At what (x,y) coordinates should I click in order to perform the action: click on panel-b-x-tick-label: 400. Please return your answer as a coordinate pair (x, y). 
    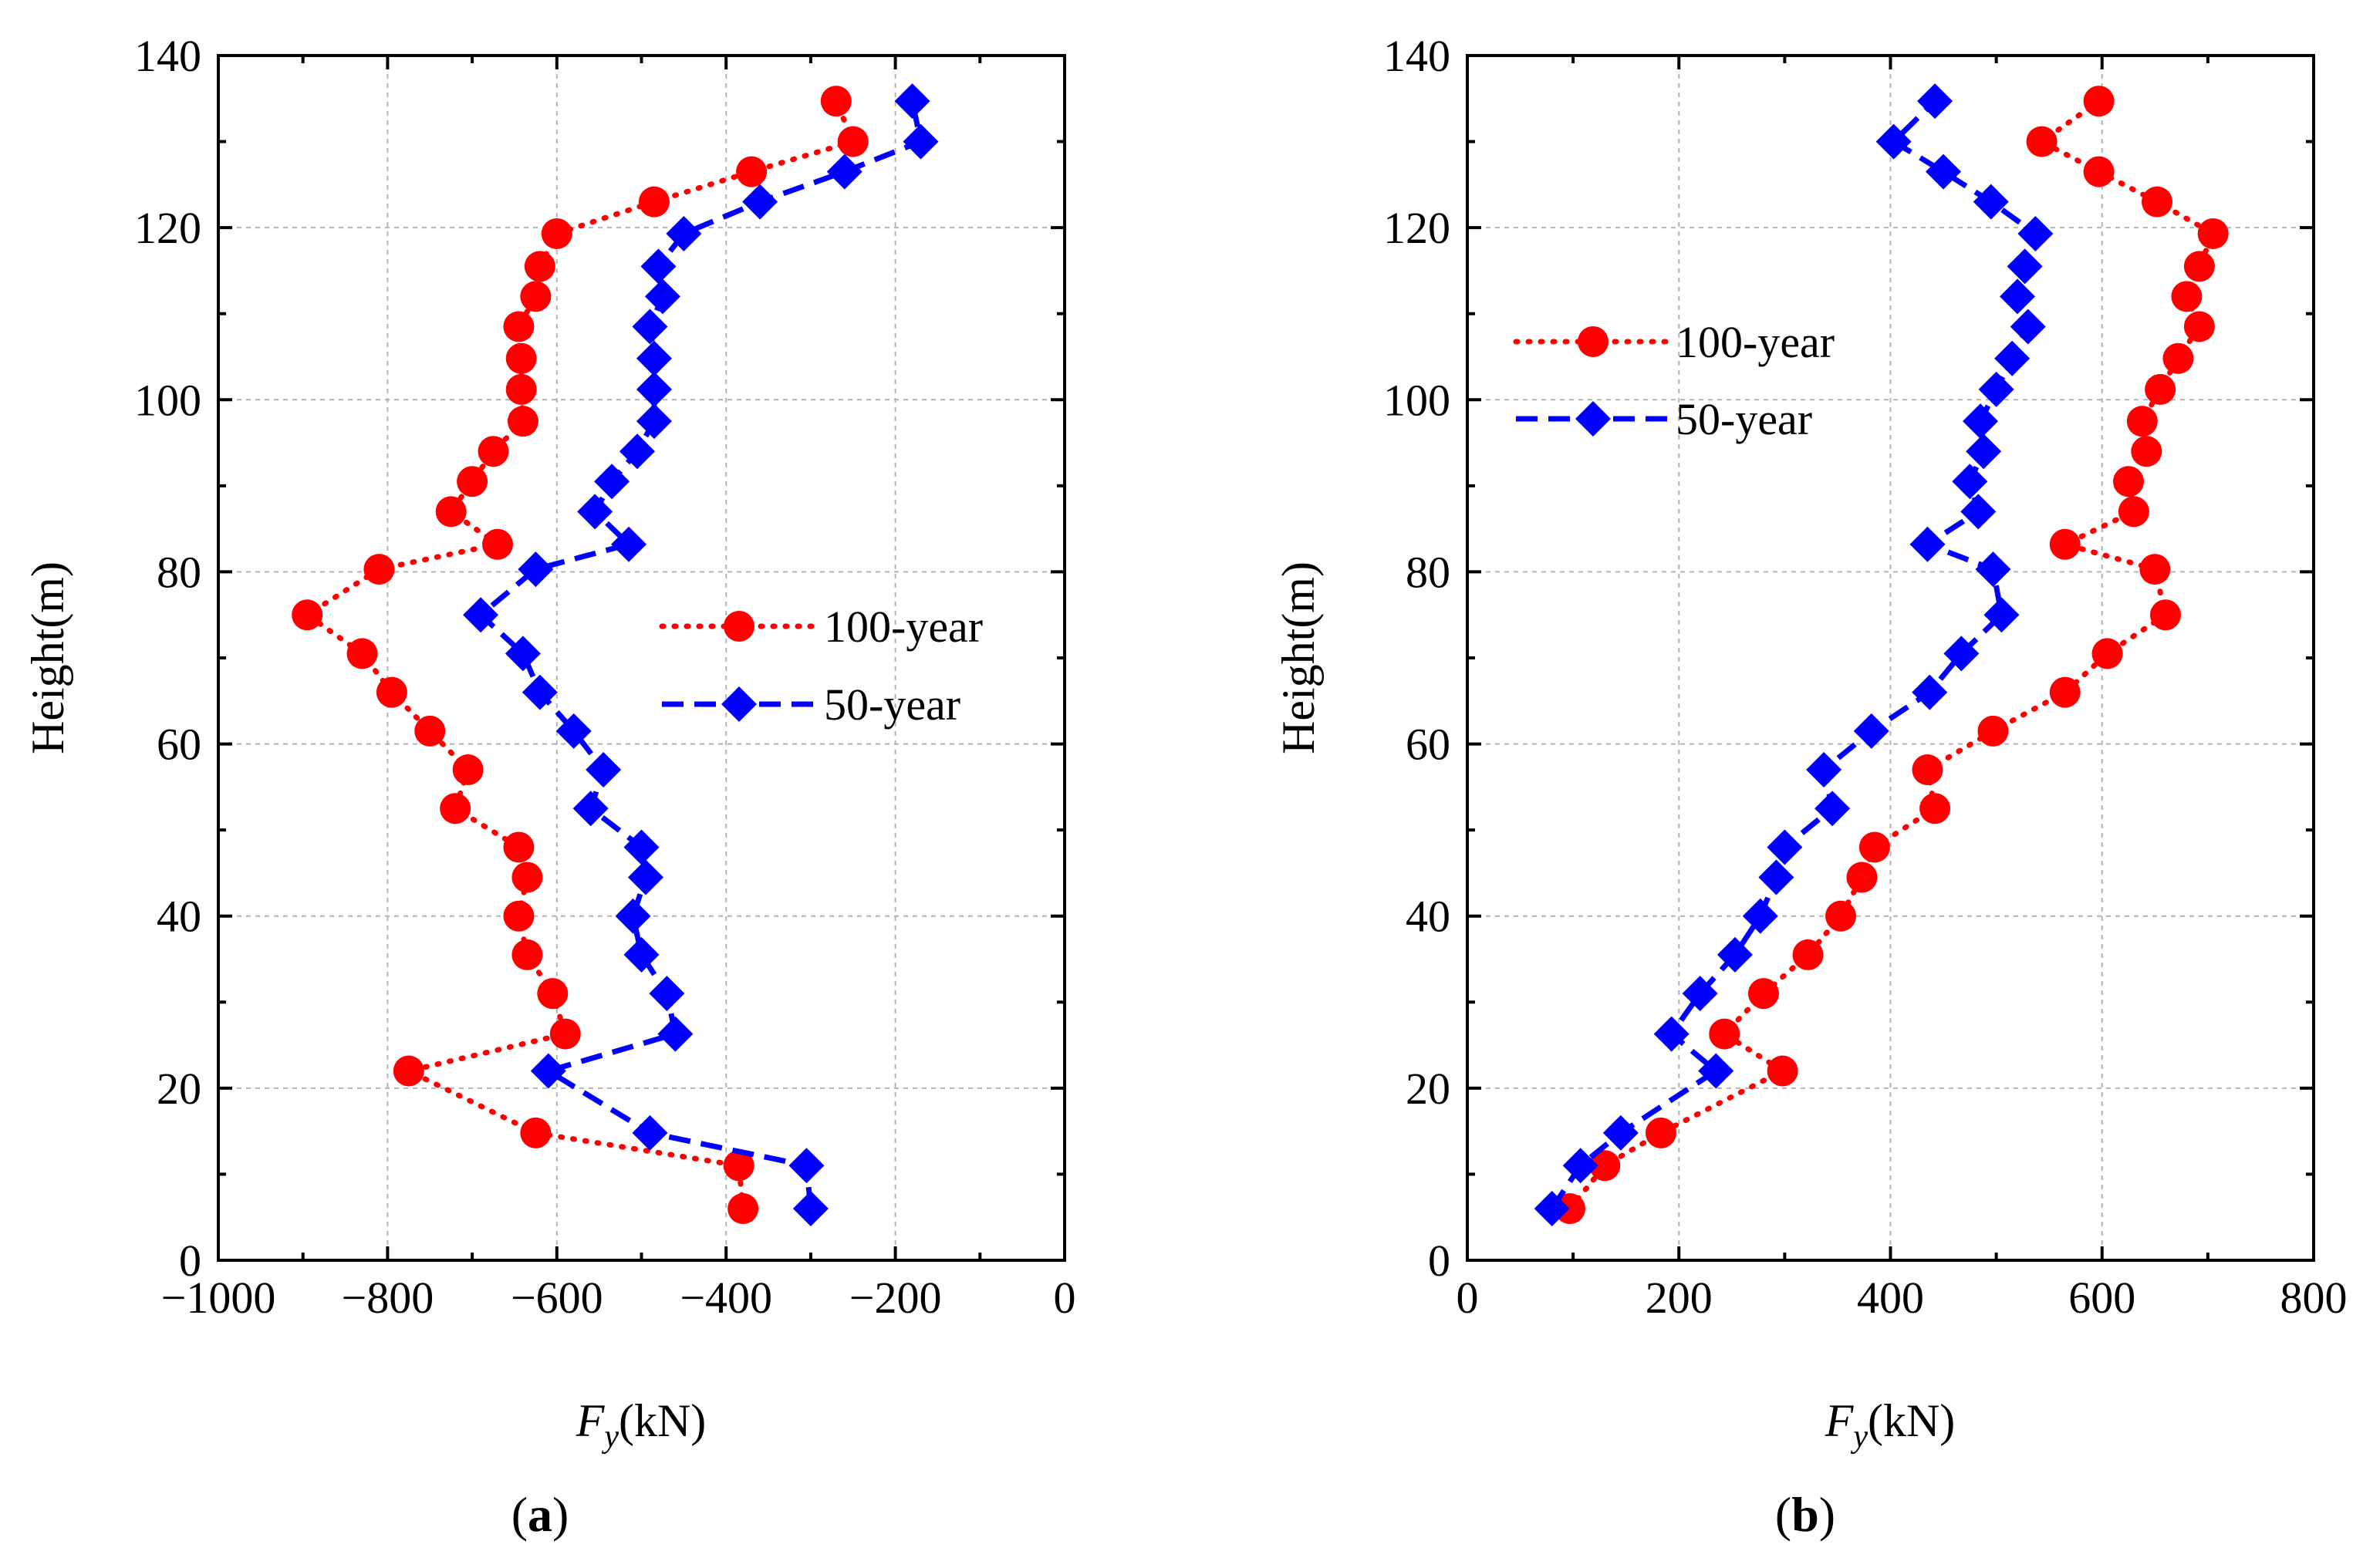
    Looking at the image, I should click on (1891, 1298).